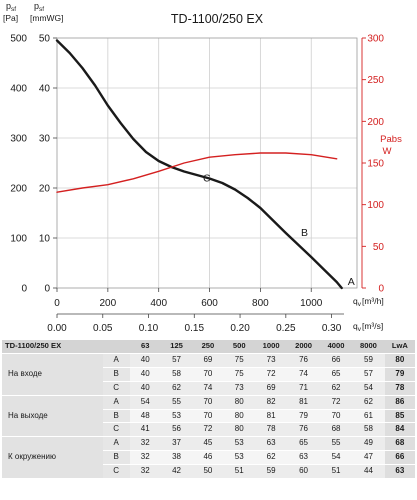 Image resolution: width=417 pixels, height=500 pixels. What do you see at coordinates (399, 347) in the screenshot?
I see `lwa-header: LwA` at bounding box center [399, 347].